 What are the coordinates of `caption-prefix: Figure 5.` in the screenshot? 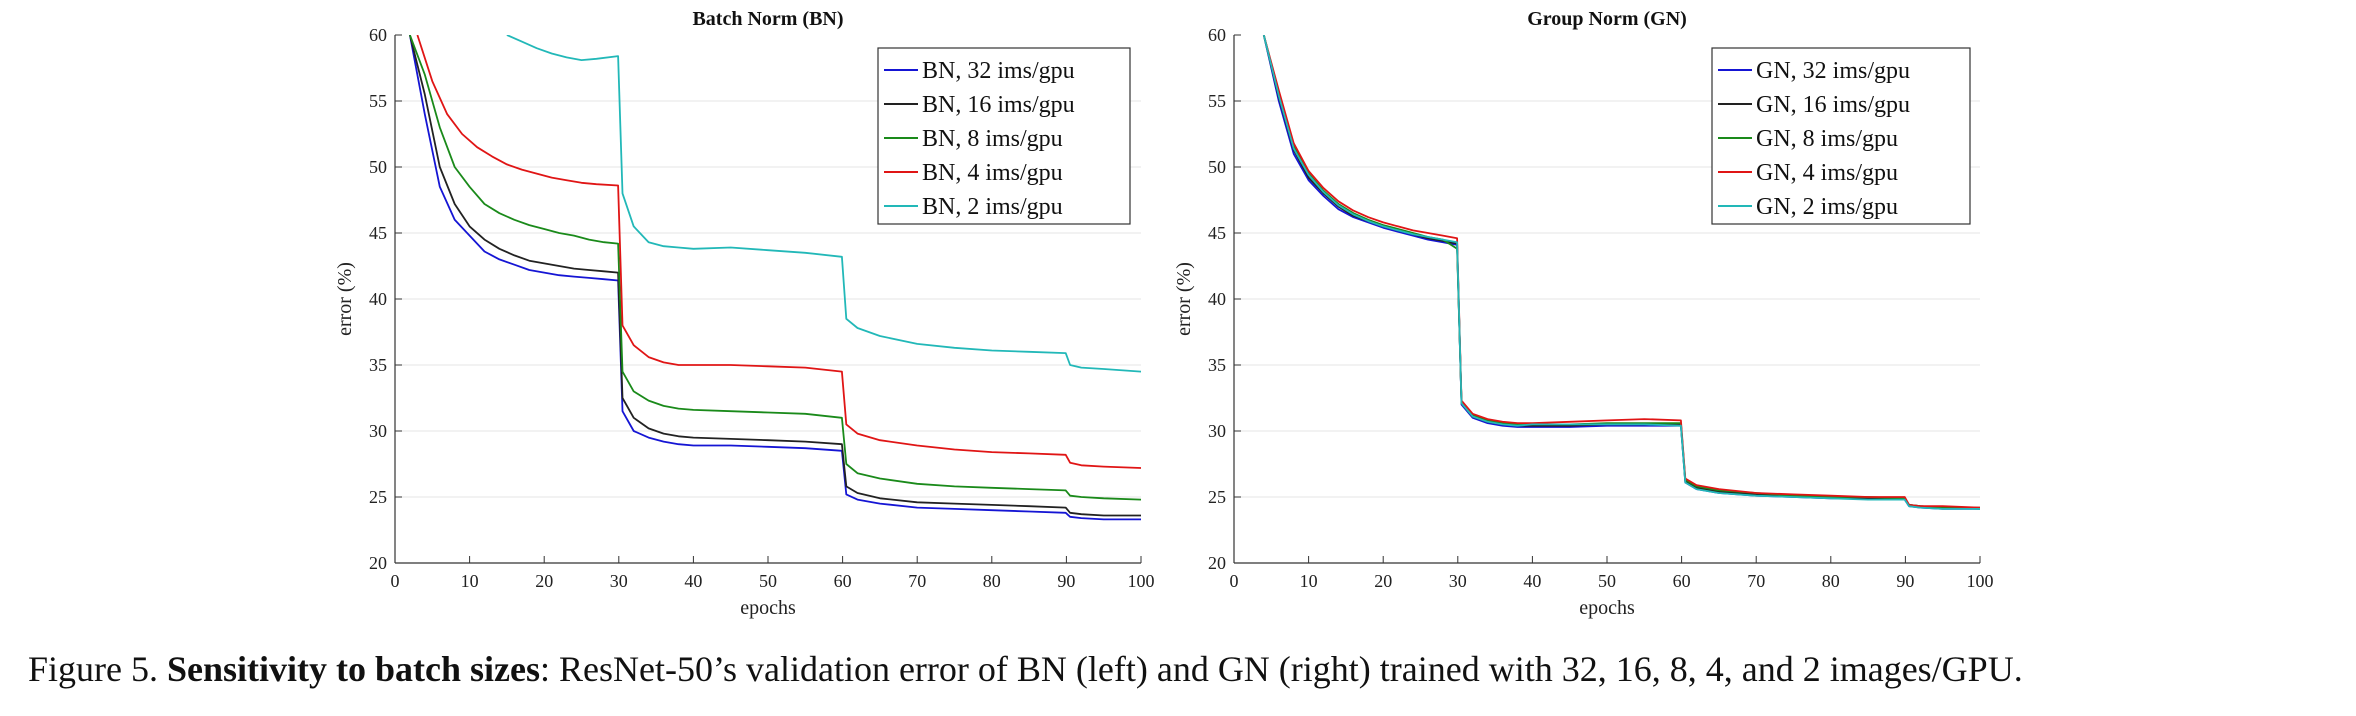 It's located at (97, 669).